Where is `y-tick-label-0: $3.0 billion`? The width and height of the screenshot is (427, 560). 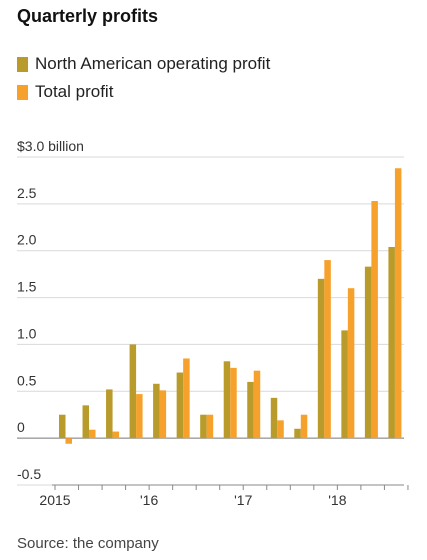
y-tick-label-0: $3.0 billion is located at coordinates (50, 146).